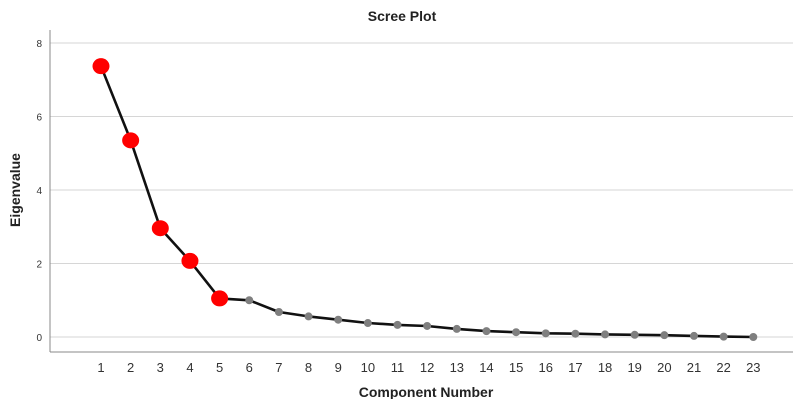 This screenshot has height=399, width=793. What do you see at coordinates (575, 367) in the screenshot?
I see `x-tick-label-17: 17` at bounding box center [575, 367].